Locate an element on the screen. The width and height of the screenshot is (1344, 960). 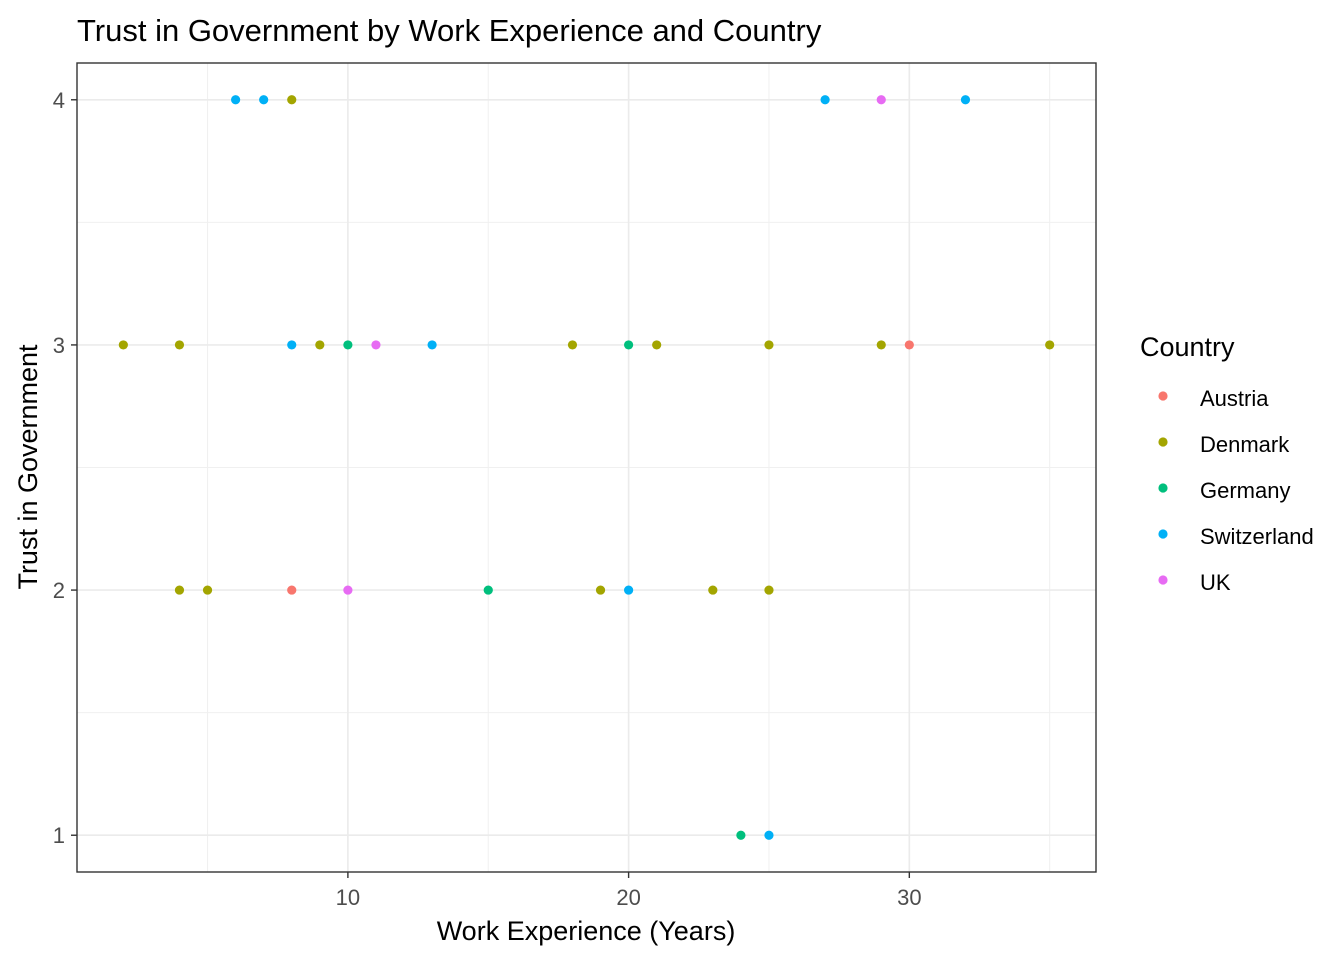
y-tick-label: 4 is located at coordinates (59, 100).